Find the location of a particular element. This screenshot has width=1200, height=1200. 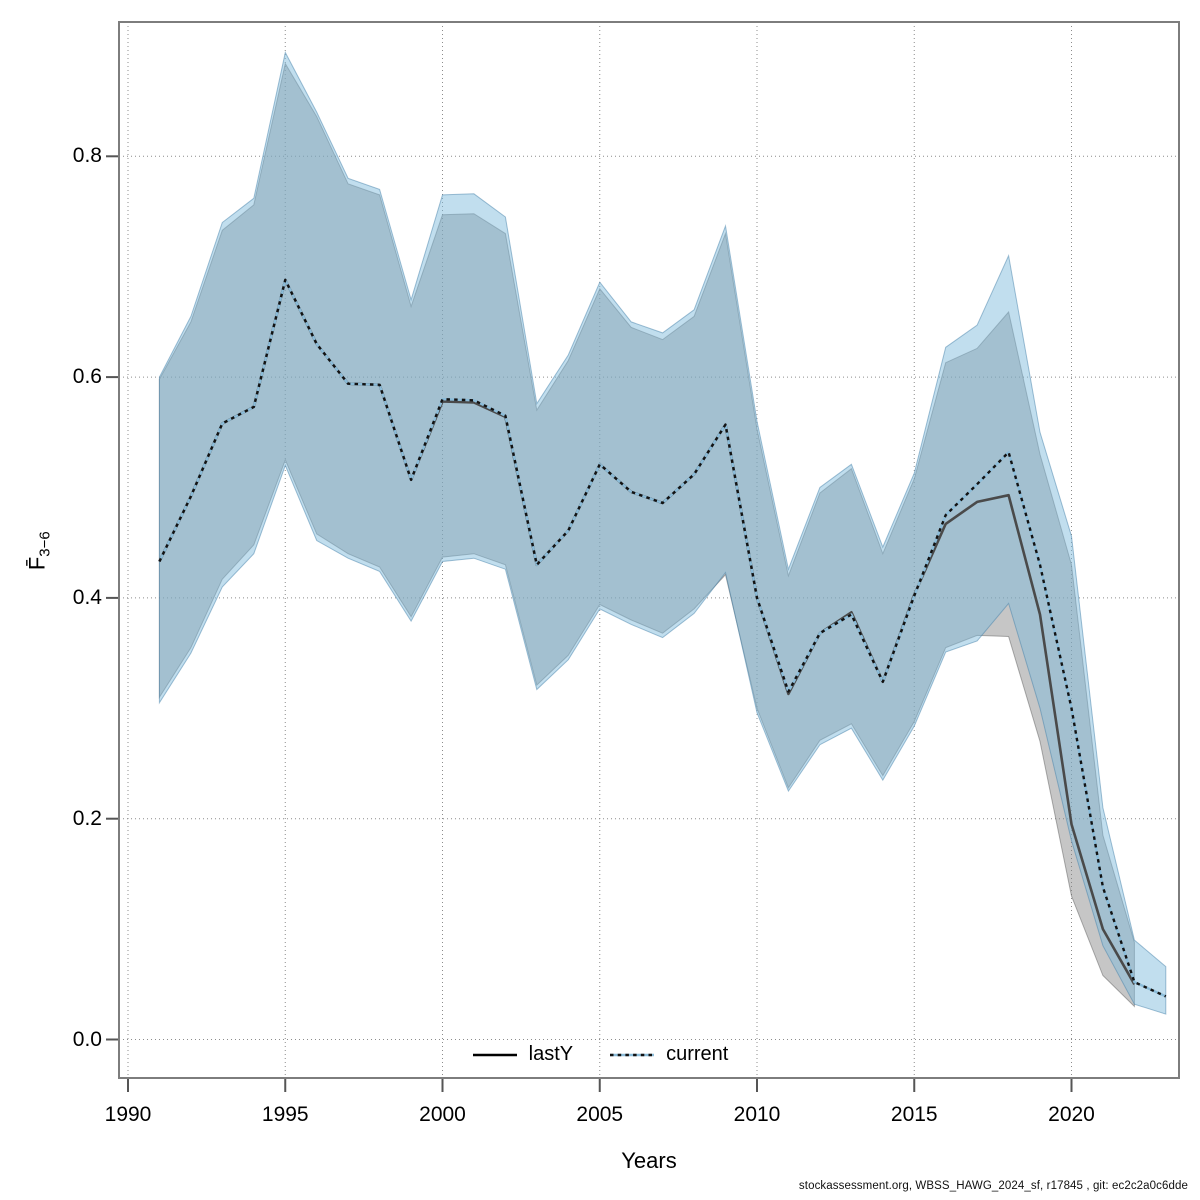

x-tick-label: 1995 is located at coordinates (285, 1114).